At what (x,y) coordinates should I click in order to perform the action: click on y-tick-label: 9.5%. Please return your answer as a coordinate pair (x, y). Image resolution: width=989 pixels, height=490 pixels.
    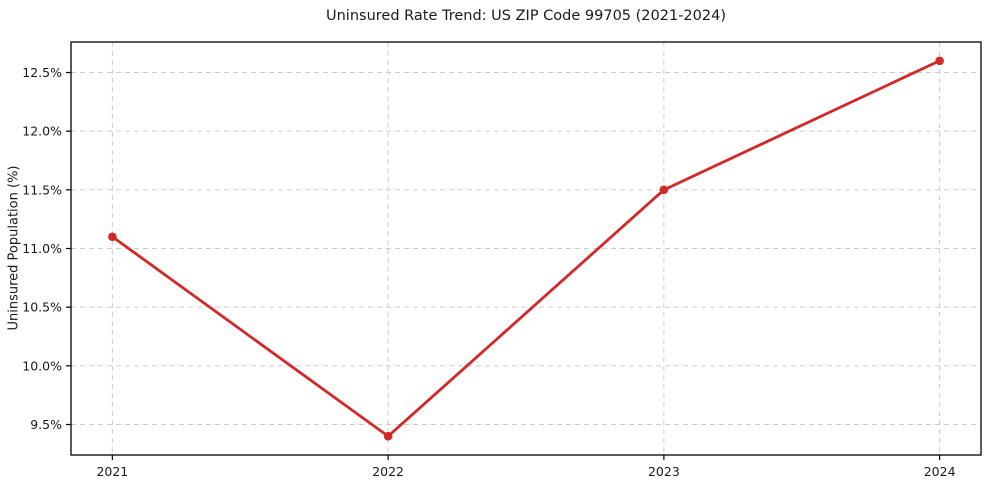
    Looking at the image, I should click on (46, 424).